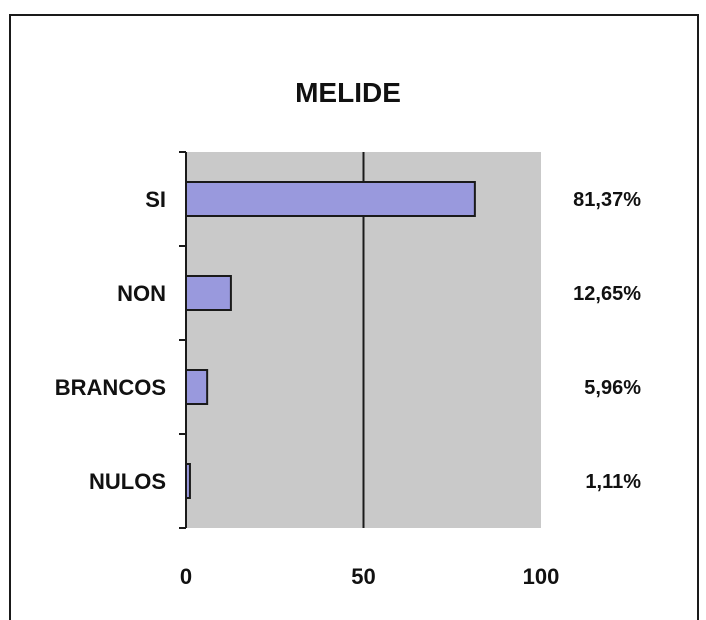  I want to click on category-label: SI, so click(155, 199).